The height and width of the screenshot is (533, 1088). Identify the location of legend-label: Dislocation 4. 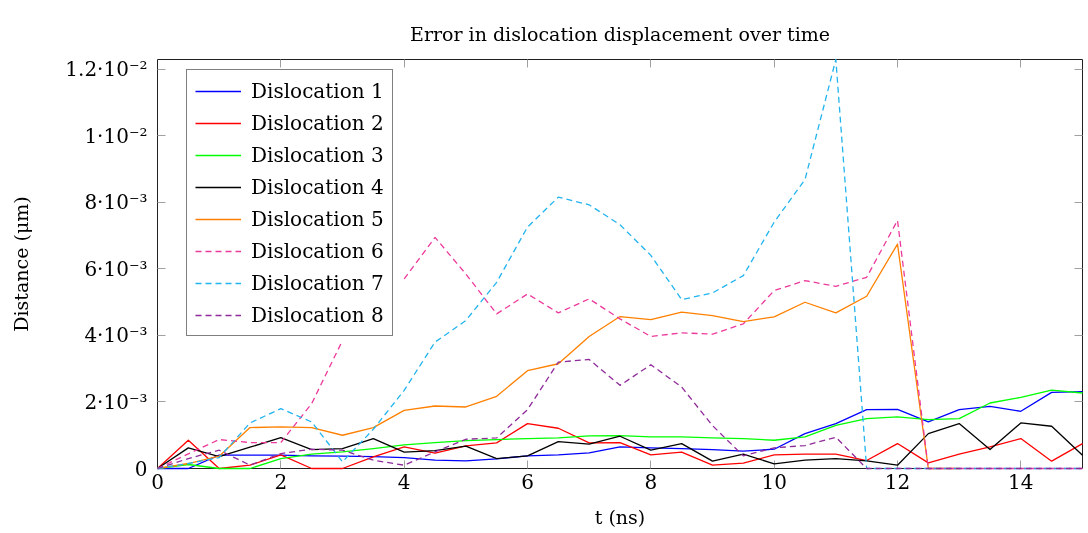
(317, 186).